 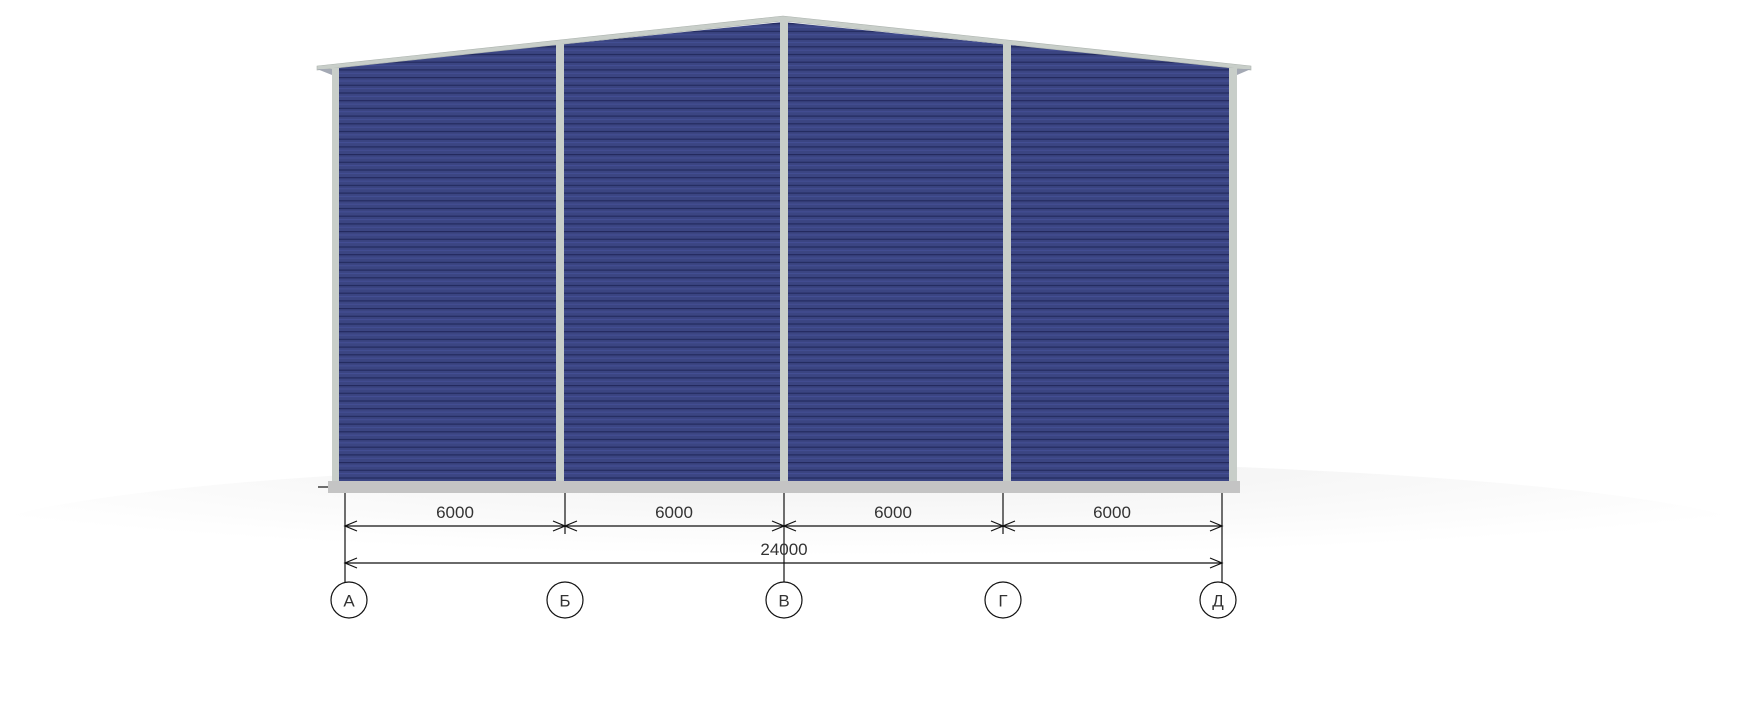 I want to click on roof-overhang-left, so click(x=324, y=72).